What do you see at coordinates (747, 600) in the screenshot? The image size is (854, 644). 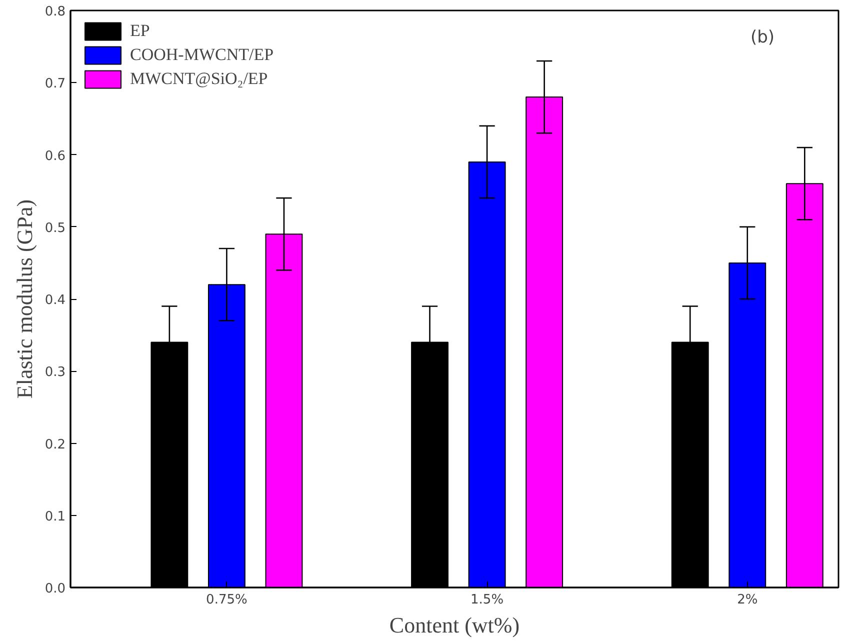 I see `x-tick-label: 2%` at bounding box center [747, 600].